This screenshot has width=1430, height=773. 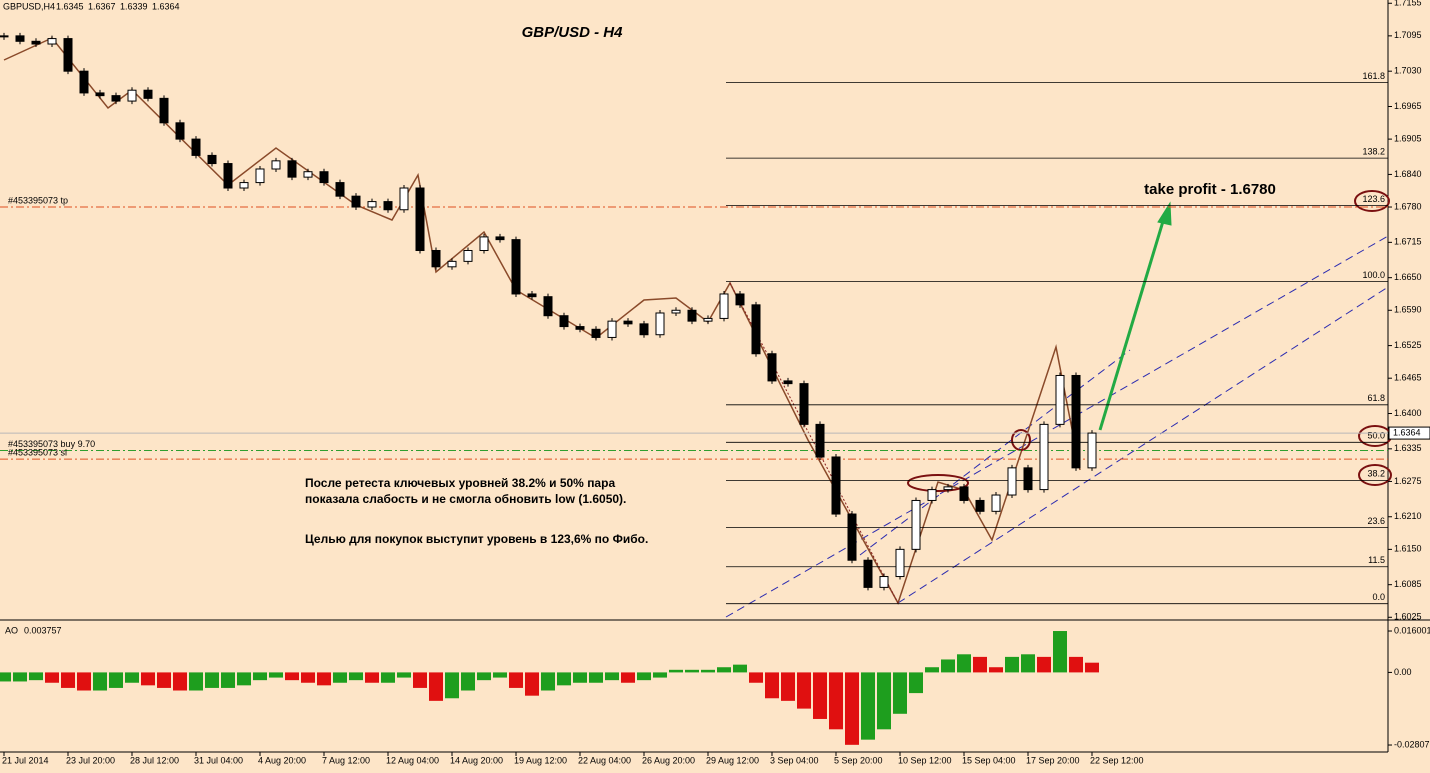 What do you see at coordinates (1408, 206) in the screenshot?
I see `y-tick-label: 1.6780` at bounding box center [1408, 206].